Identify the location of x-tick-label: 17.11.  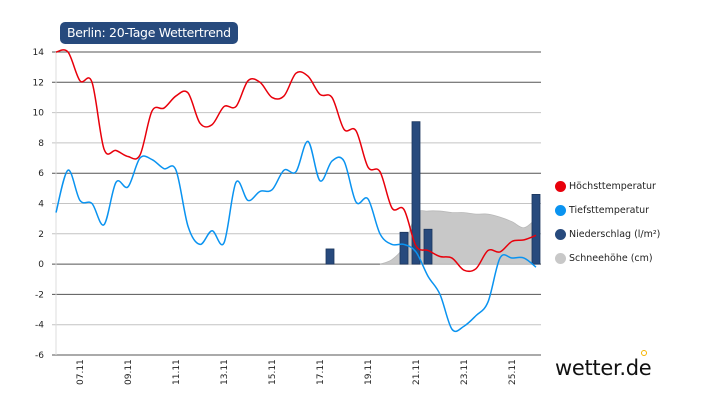
(321, 372).